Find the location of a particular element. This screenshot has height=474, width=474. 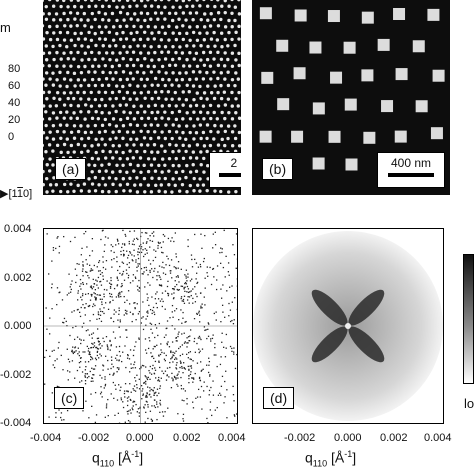

x-tick: -0.004 is located at coordinates (46, 438).